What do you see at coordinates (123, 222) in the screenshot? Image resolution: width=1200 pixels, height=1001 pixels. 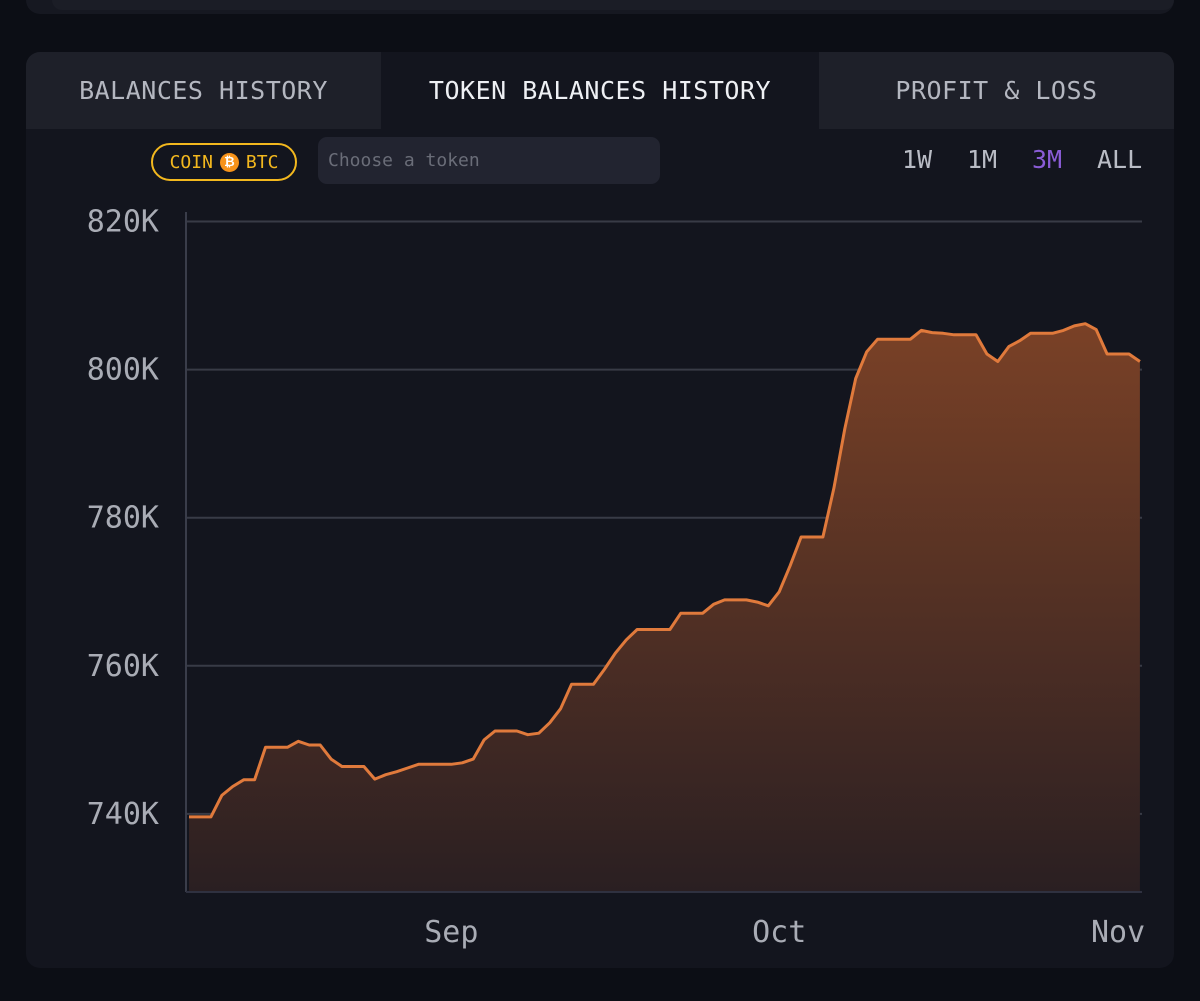 I see `y-tick-label: 820K` at bounding box center [123, 222].